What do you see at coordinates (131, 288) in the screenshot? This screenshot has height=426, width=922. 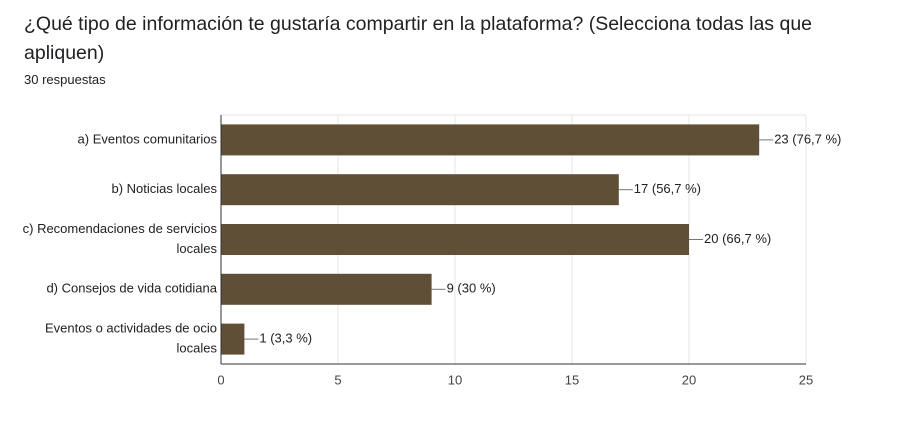 I see `category-label: d) Consejos de vida cotidiana` at bounding box center [131, 288].